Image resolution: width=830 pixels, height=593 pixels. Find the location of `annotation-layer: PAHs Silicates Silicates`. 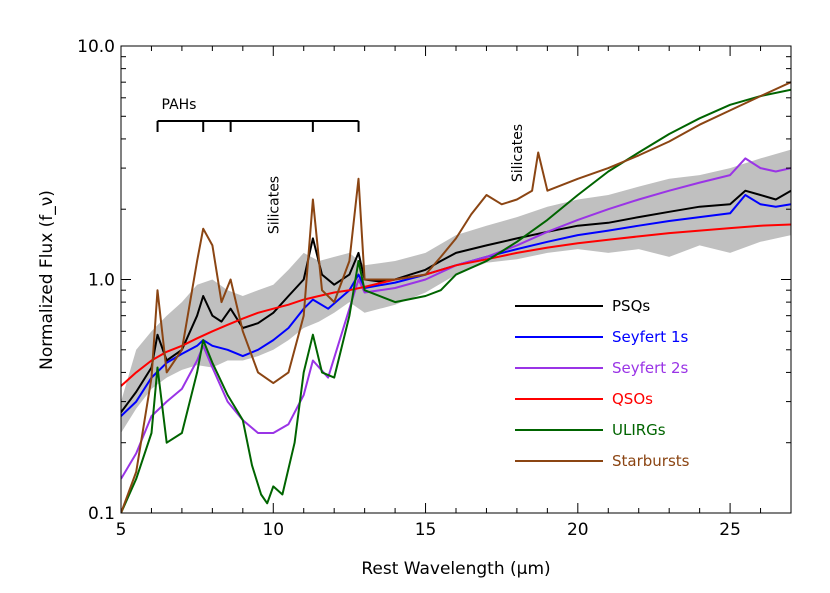

annotation-layer: PAHs Silicates Silicates is located at coordinates (341, 165).